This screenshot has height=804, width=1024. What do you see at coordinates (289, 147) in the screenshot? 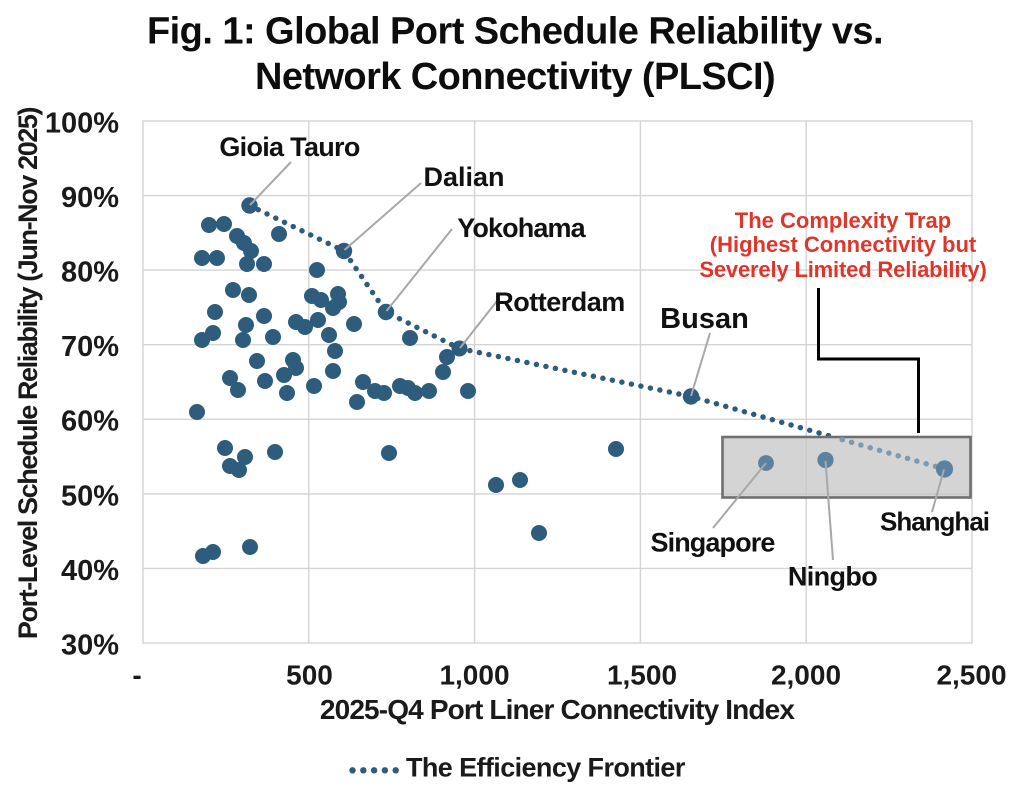
I see `svg-text: Gioia Tauro` at bounding box center [289, 147].